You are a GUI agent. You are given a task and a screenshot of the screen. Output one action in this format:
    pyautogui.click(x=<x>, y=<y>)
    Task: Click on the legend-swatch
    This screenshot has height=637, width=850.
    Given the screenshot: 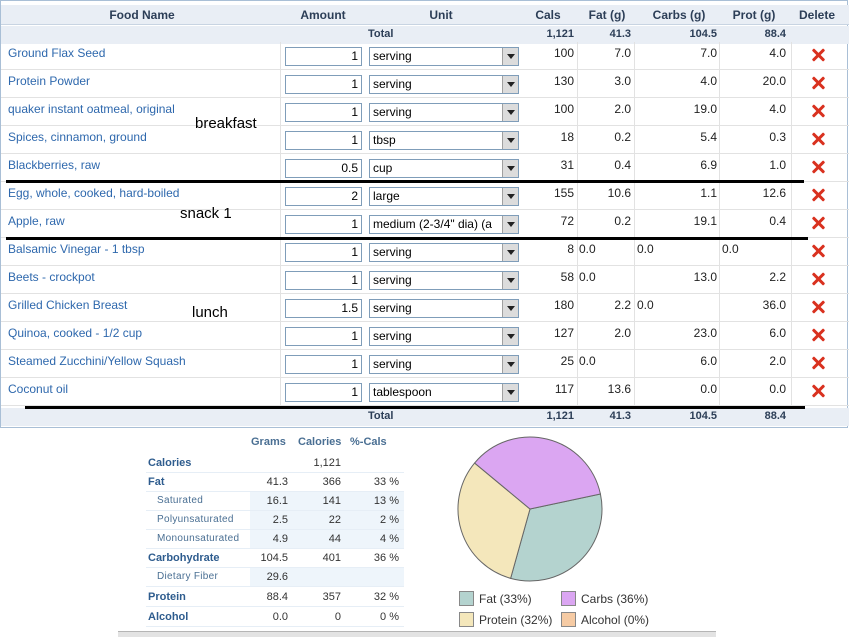 What is the action you would take?
    pyautogui.click(x=568, y=619)
    